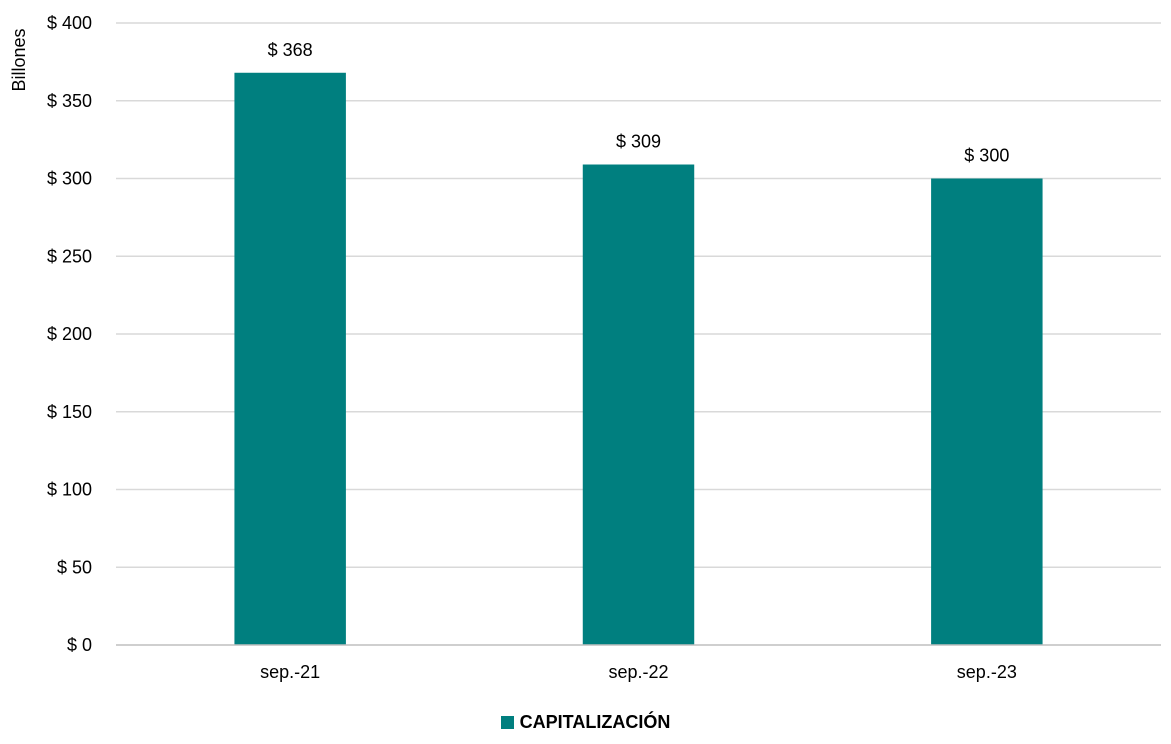 This screenshot has height=744, width=1171. Describe the element at coordinates (986, 156) in the screenshot. I see `data-label: $ 300` at that location.